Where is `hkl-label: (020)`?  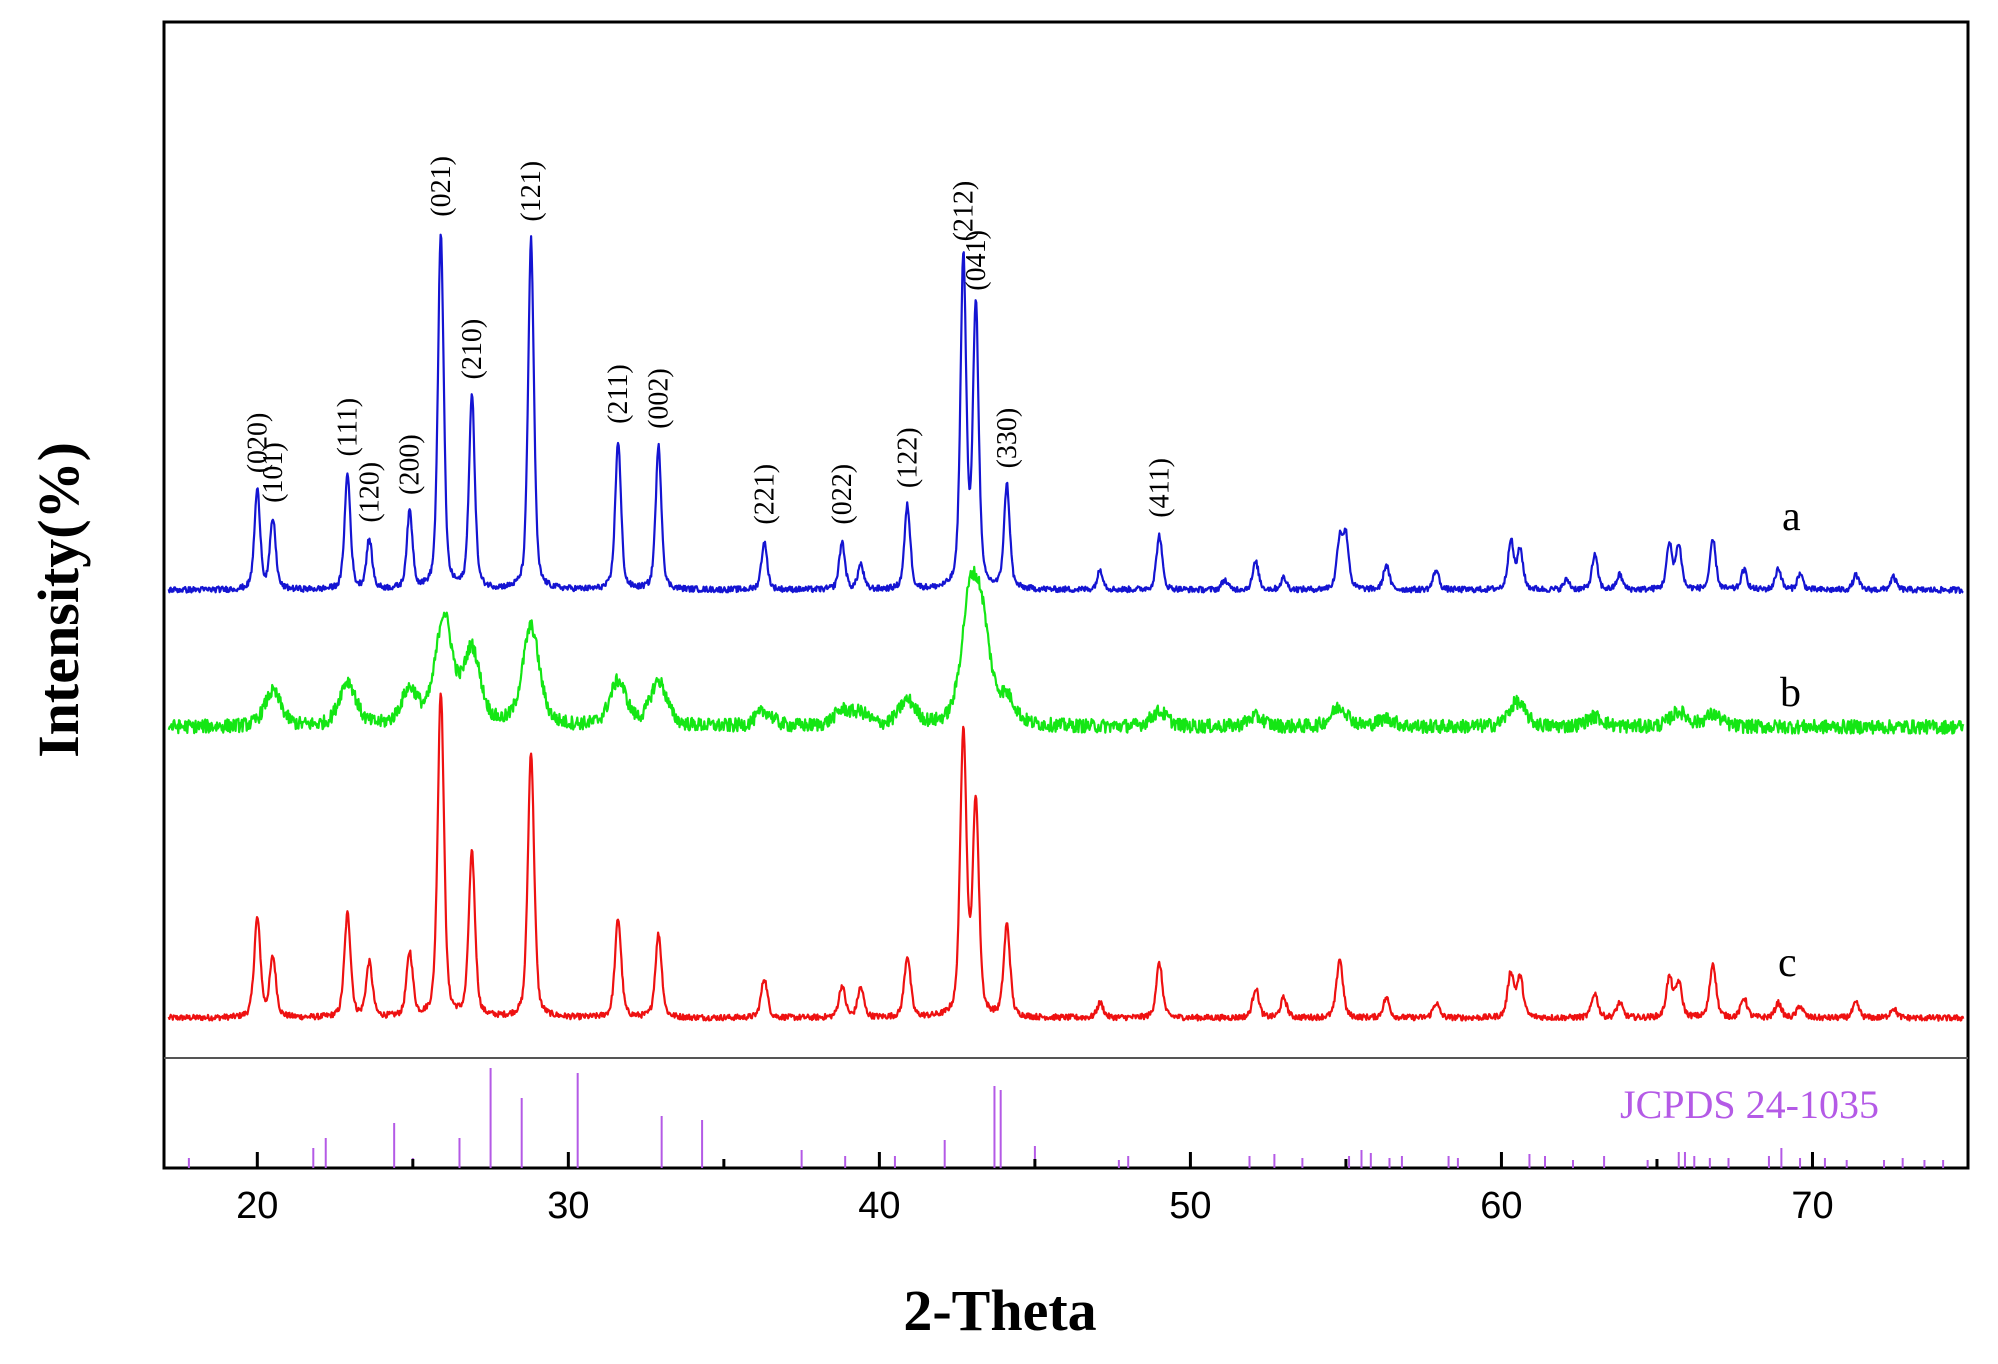 hkl-label: (020) is located at coordinates (257, 443).